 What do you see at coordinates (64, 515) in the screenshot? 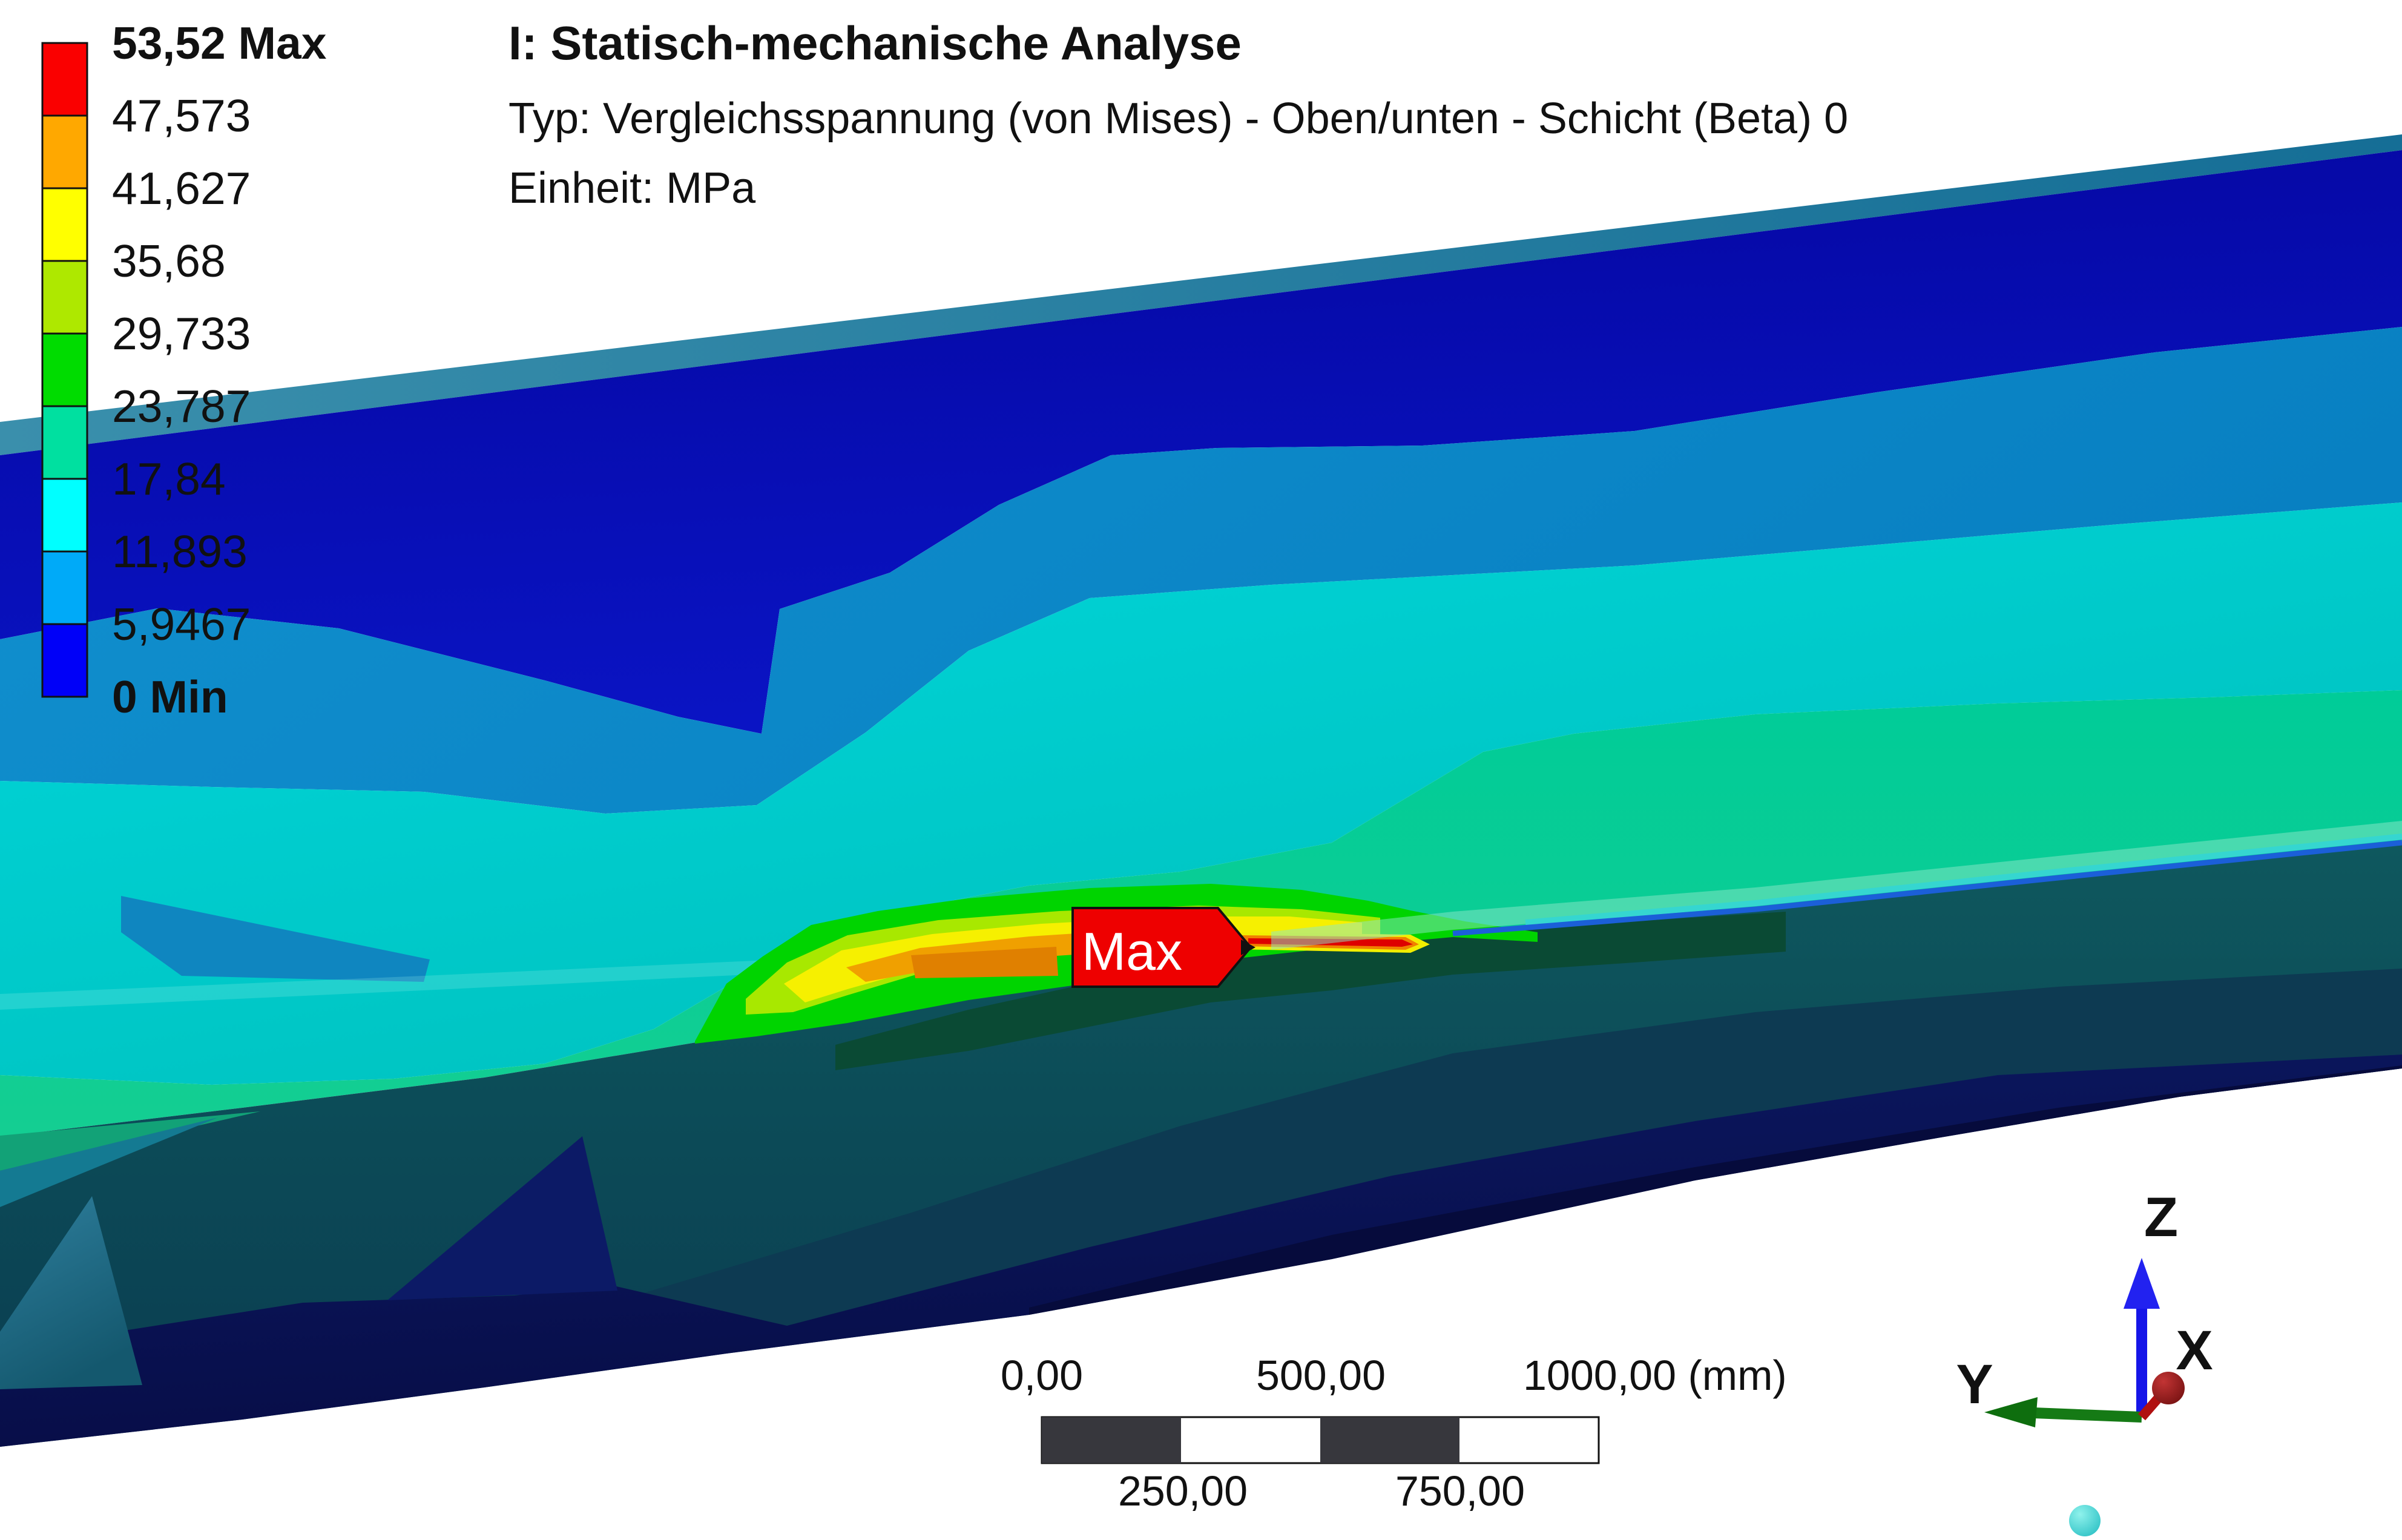
I see `legend-swatch-cyan` at bounding box center [64, 515].